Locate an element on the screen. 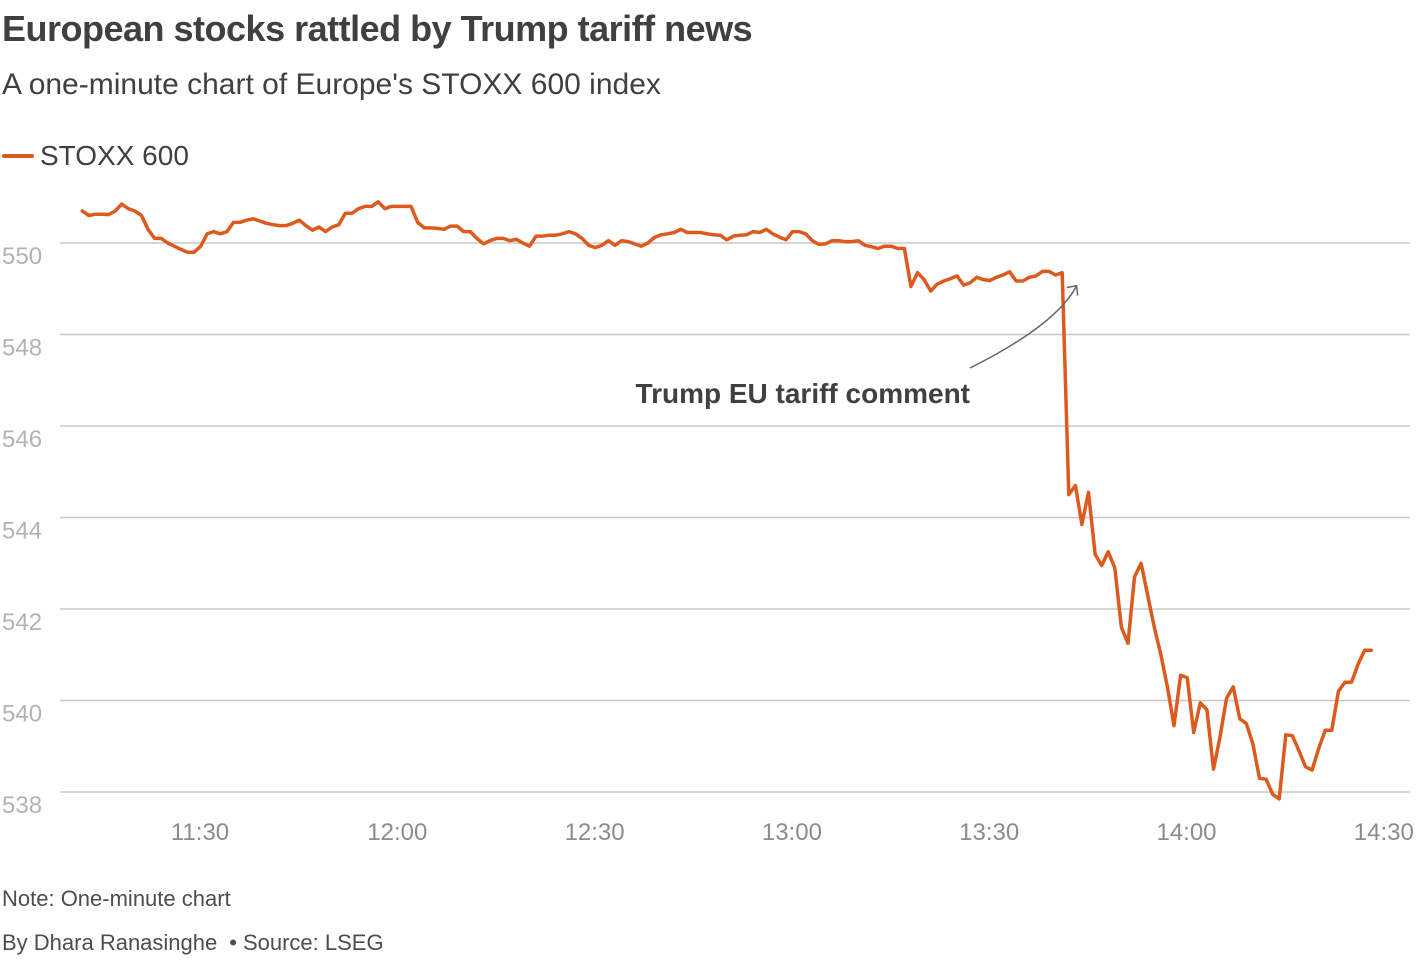 The image size is (1420, 960). y-tick-label-538: 538 is located at coordinates (22, 805).